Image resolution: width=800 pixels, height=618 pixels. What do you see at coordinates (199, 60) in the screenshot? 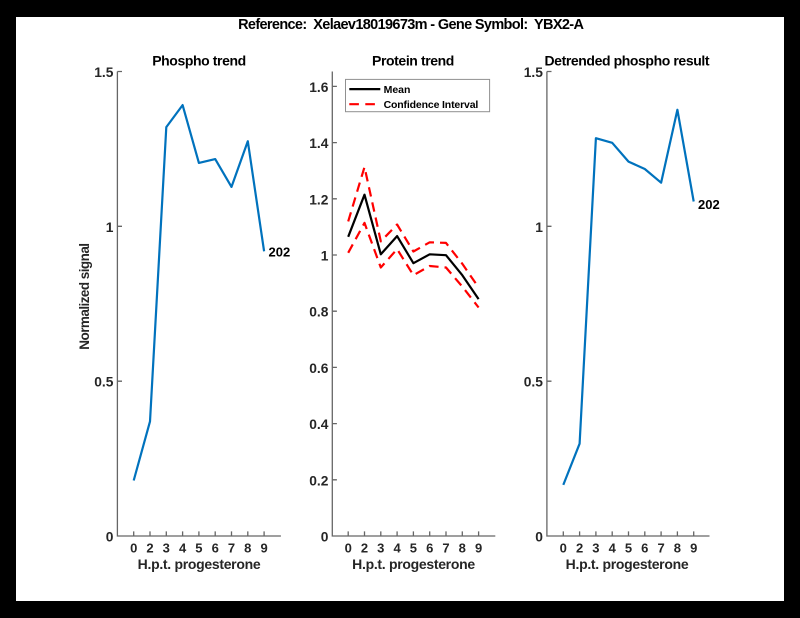
I see `svg-text: Phospho trend` at bounding box center [199, 60].